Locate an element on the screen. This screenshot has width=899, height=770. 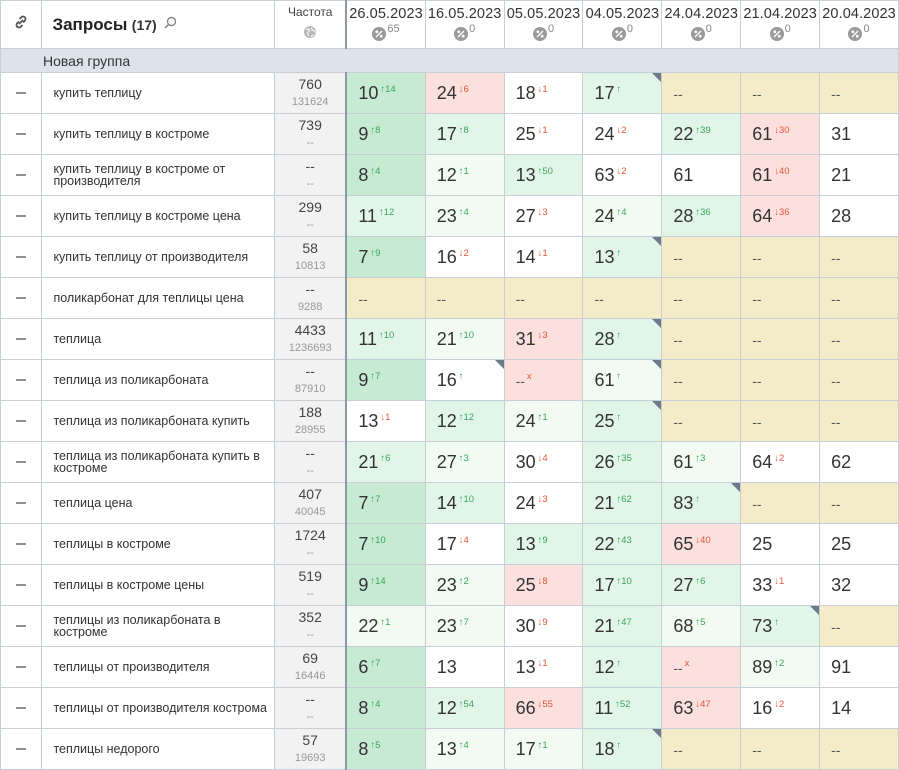
position-cell: 7 ↑9 is located at coordinates (385, 257).